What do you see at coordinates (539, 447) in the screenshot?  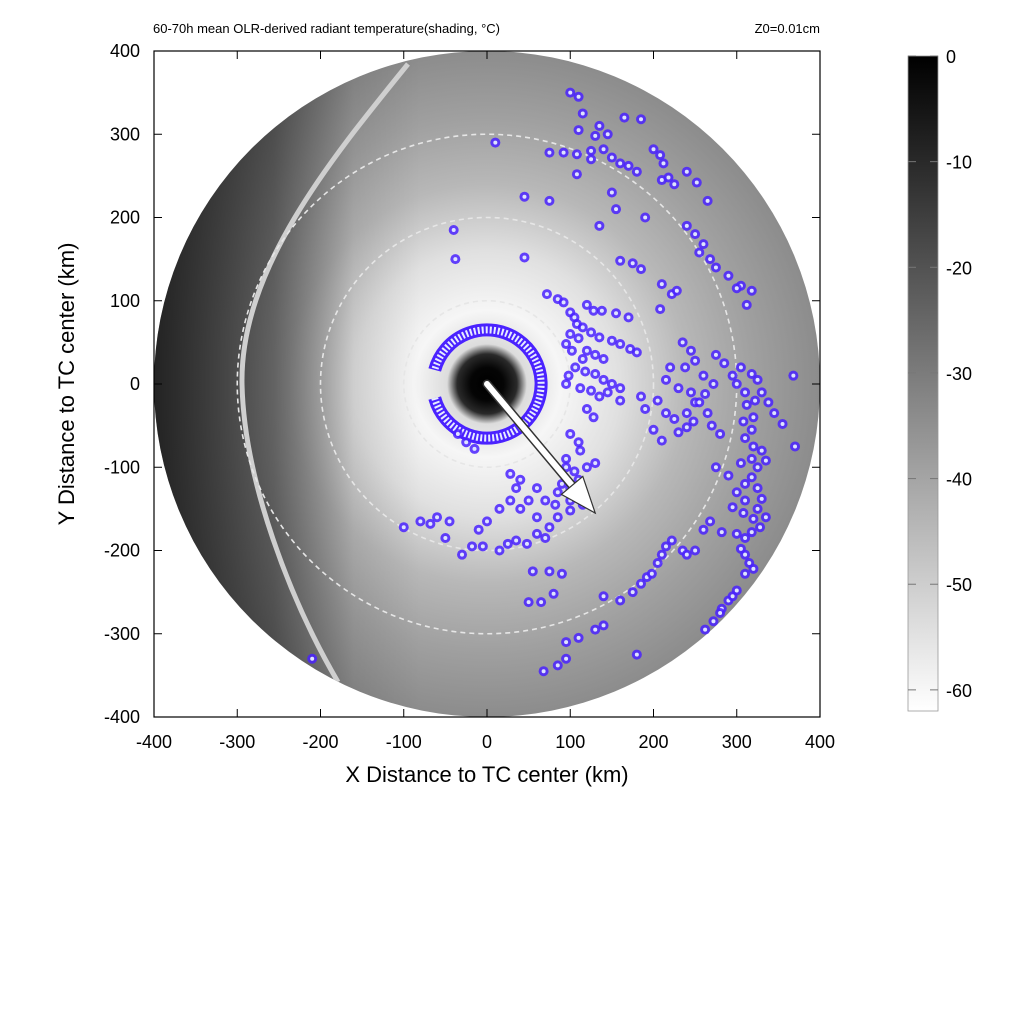 I see `storm-motion-vector` at bounding box center [539, 447].